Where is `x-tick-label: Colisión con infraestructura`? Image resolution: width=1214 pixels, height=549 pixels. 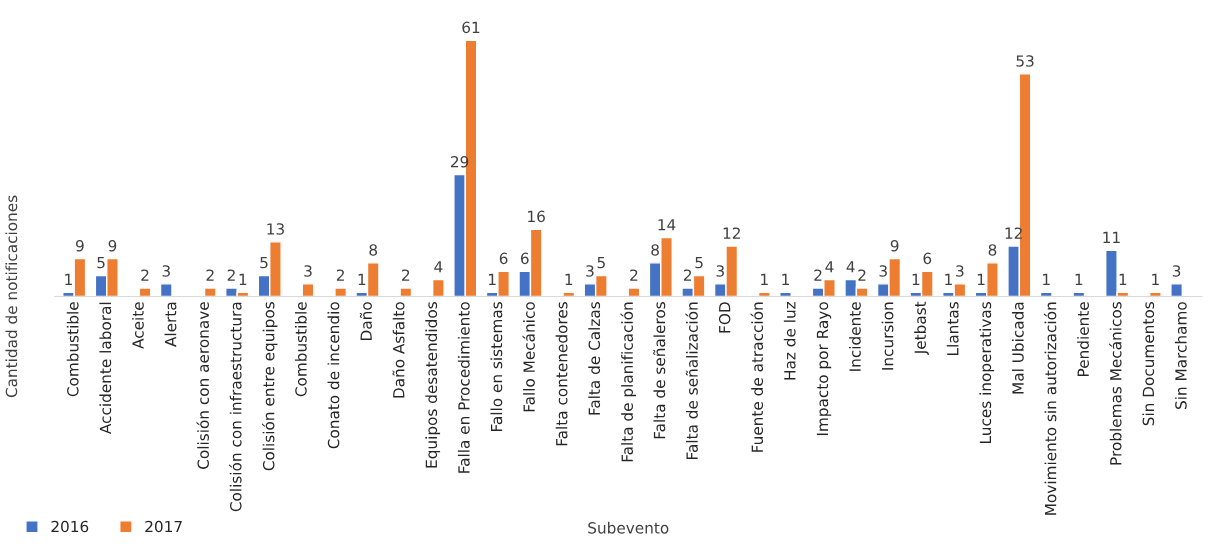 x-tick-label: Colisión con infraestructura is located at coordinates (235, 407).